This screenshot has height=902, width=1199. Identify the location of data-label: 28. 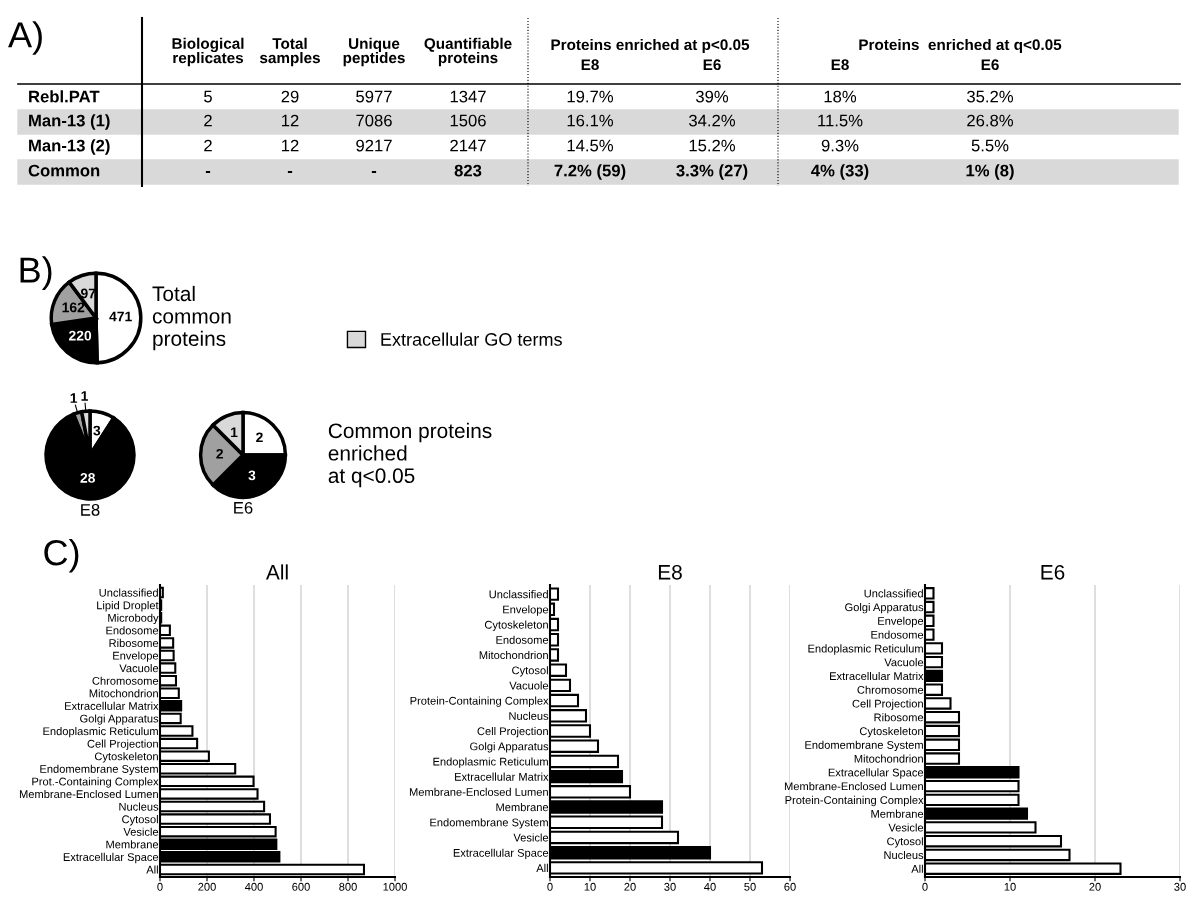
(87, 477).